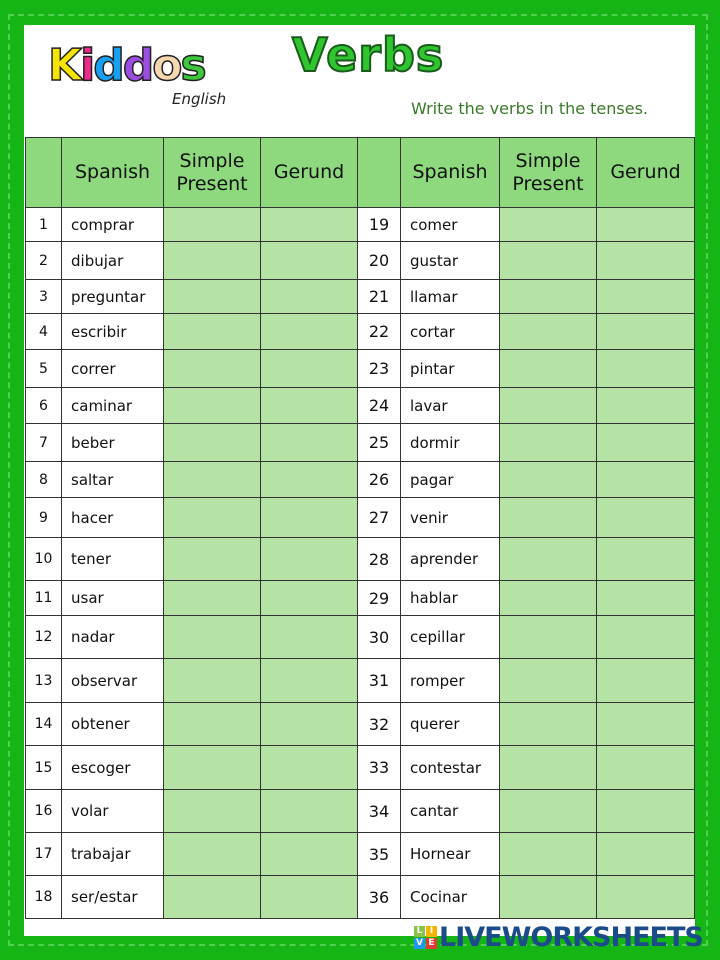 This screenshot has height=960, width=720. What do you see at coordinates (112, 260) in the screenshot?
I see `spanish-verb: dibujar` at bounding box center [112, 260].